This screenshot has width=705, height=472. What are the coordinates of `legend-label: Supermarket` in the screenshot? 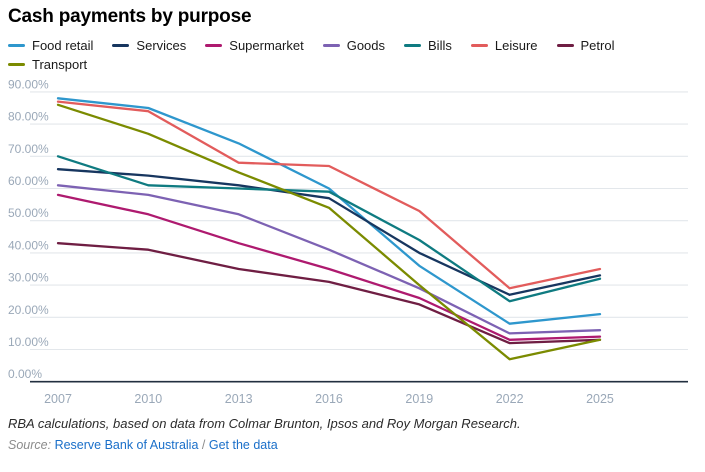 It's located at (266, 45).